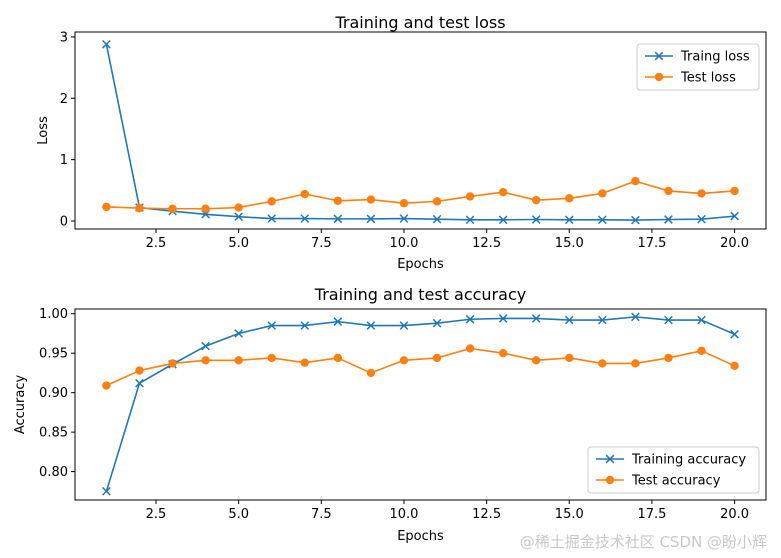  I want to click on y-tick-label: 1, so click(64, 160).